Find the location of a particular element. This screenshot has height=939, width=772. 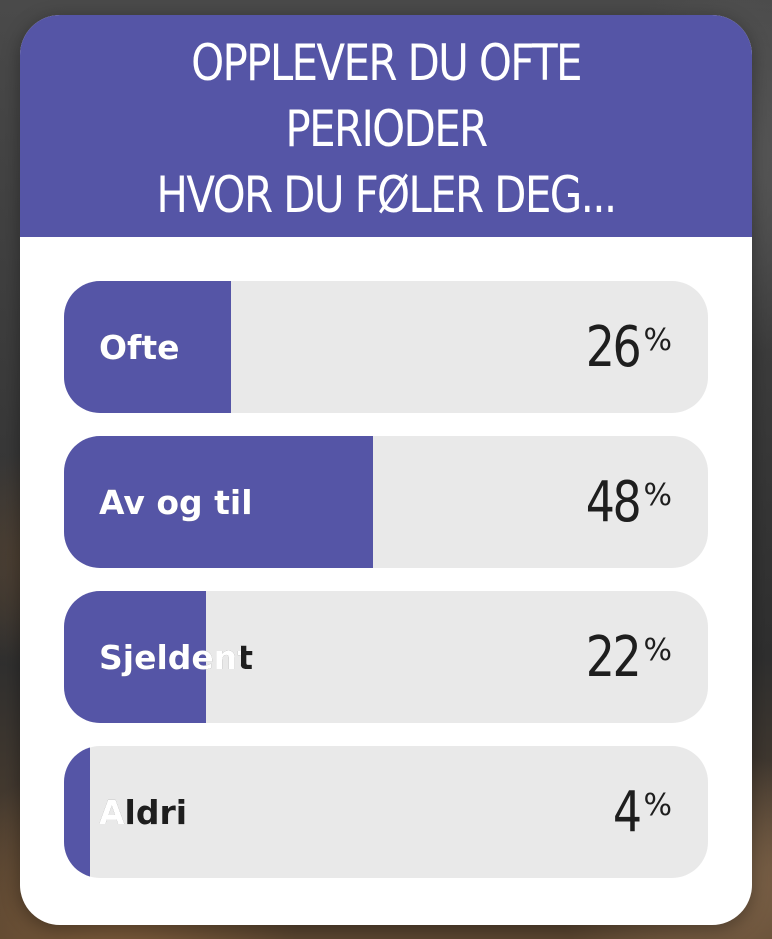

poll-option-percent: 22 % is located at coordinates (623, 657).